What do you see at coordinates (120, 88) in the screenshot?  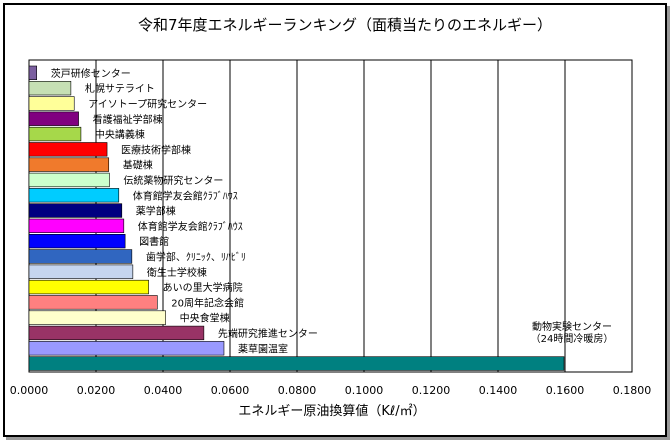 I see `bar-label: 札幌サテライト` at bounding box center [120, 88].